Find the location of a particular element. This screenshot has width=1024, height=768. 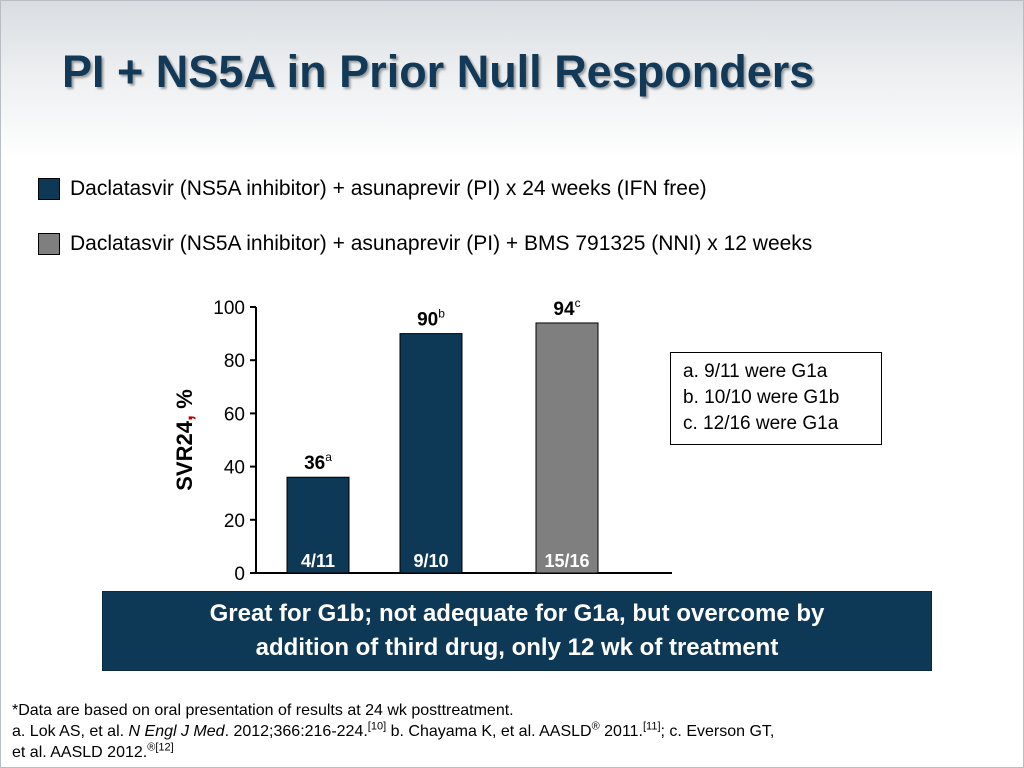

slide-title: PI + NS5A in Prior Null Responders is located at coordinates (438, 71).